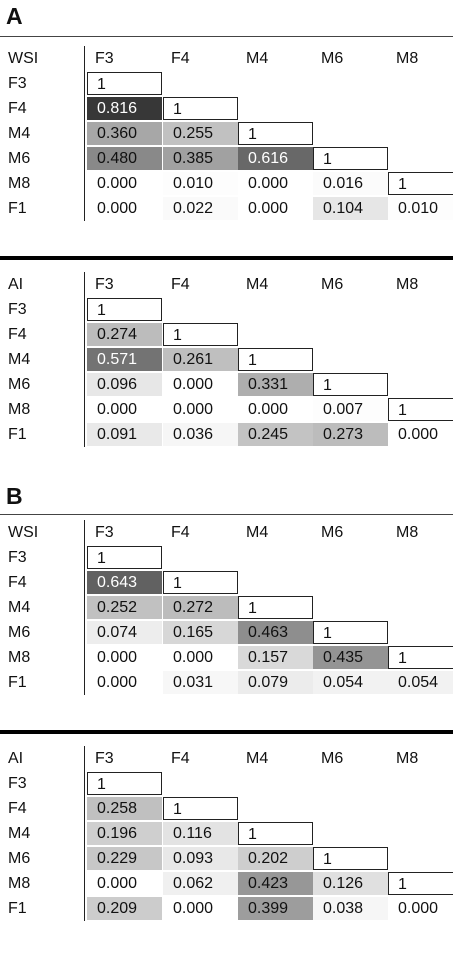 The width and height of the screenshot is (453, 953). Describe the element at coordinates (124, 158) in the screenshot. I see `correlation-cell: 0.480` at that location.